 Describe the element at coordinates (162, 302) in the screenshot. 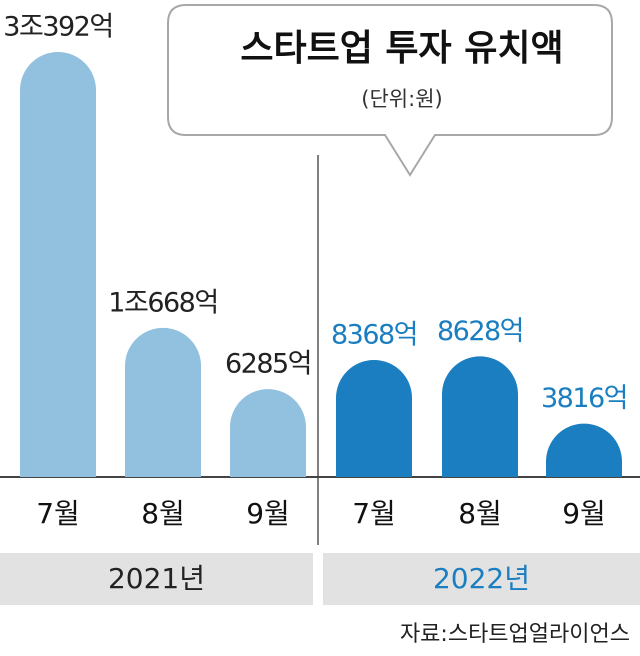

I see `value-label: 1조668억` at that location.